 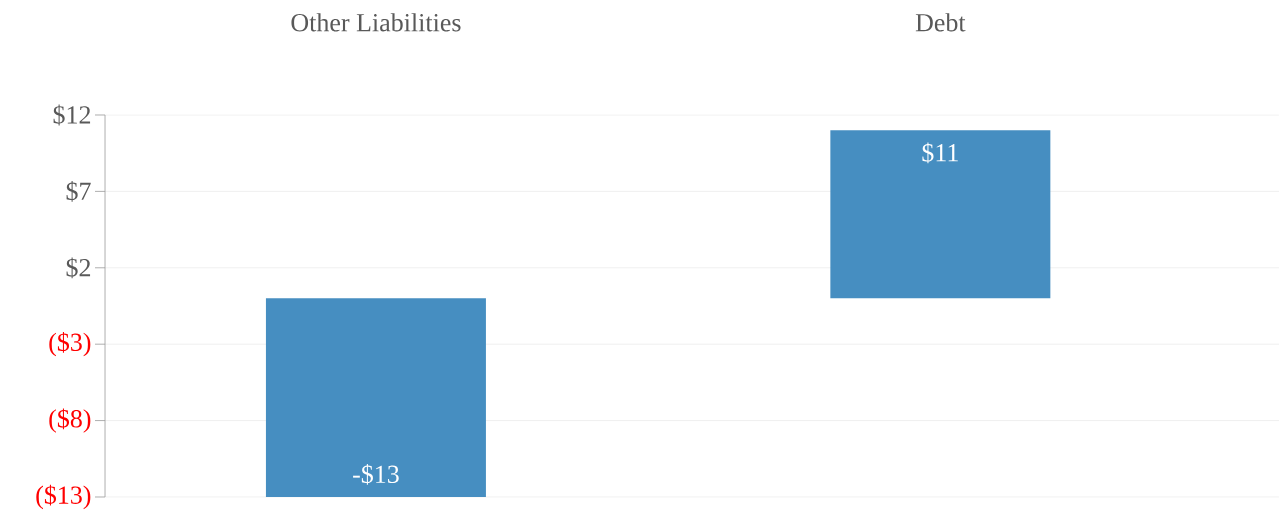 I want to click on y-tick-label: ($13), so click(x=63, y=497).